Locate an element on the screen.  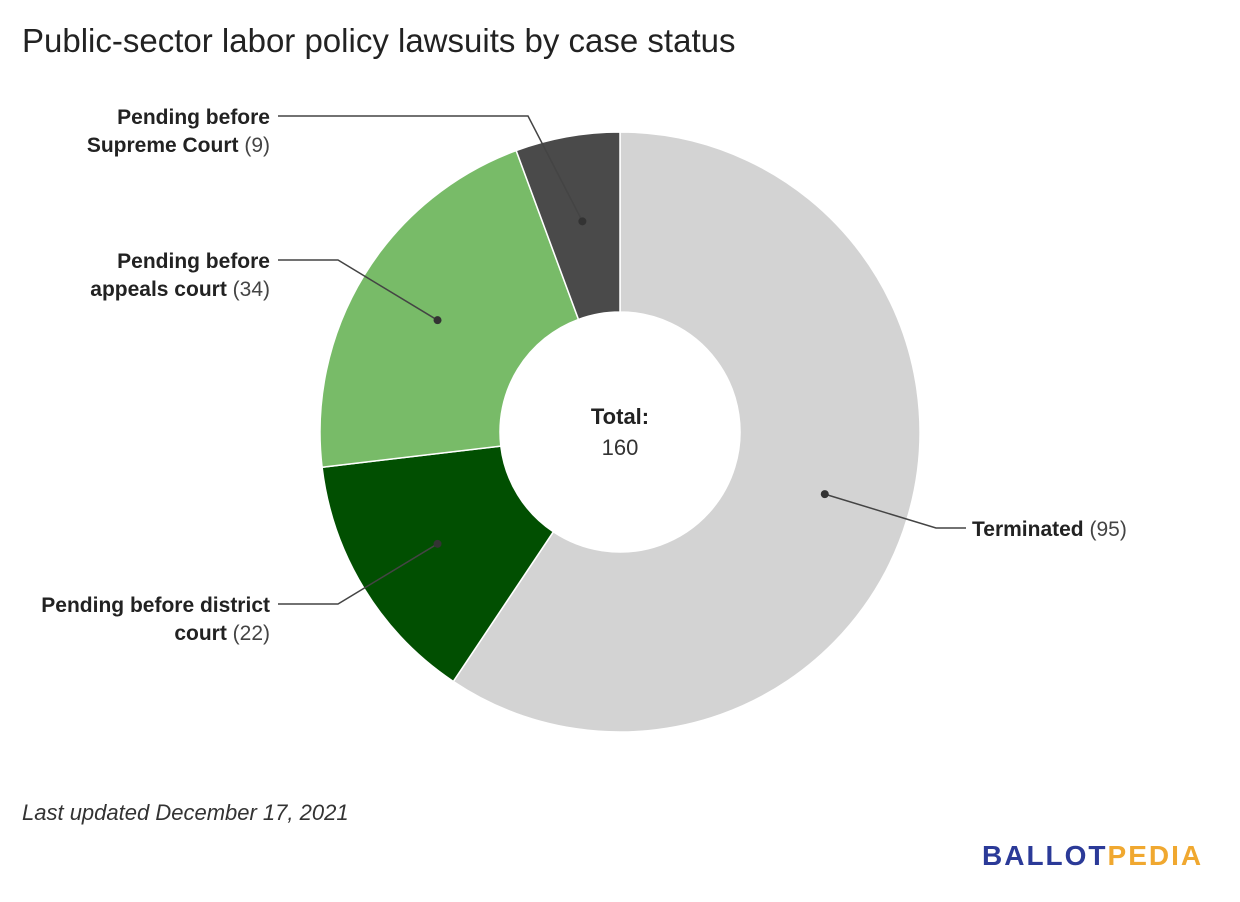
slice-pending-before-district-court is located at coordinates (438, 564).